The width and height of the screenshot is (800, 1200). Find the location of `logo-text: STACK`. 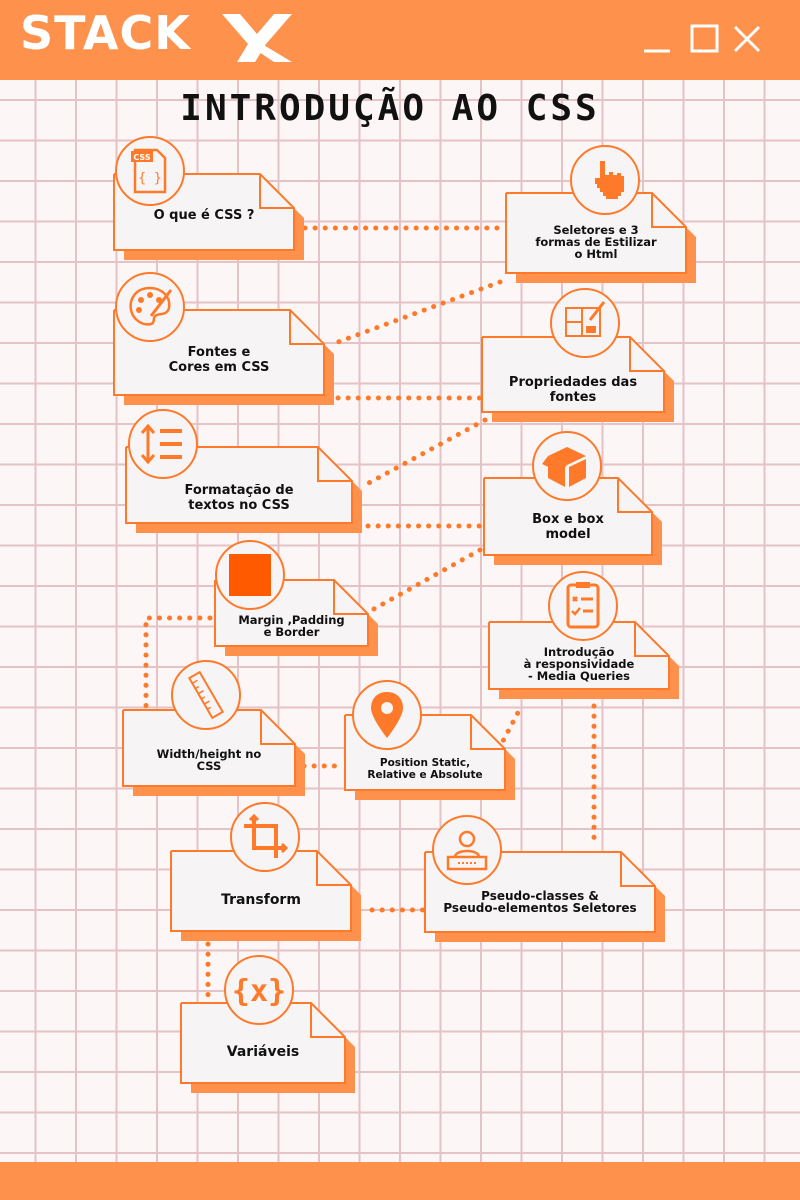

logo-text: STACK is located at coordinates (105, 33).